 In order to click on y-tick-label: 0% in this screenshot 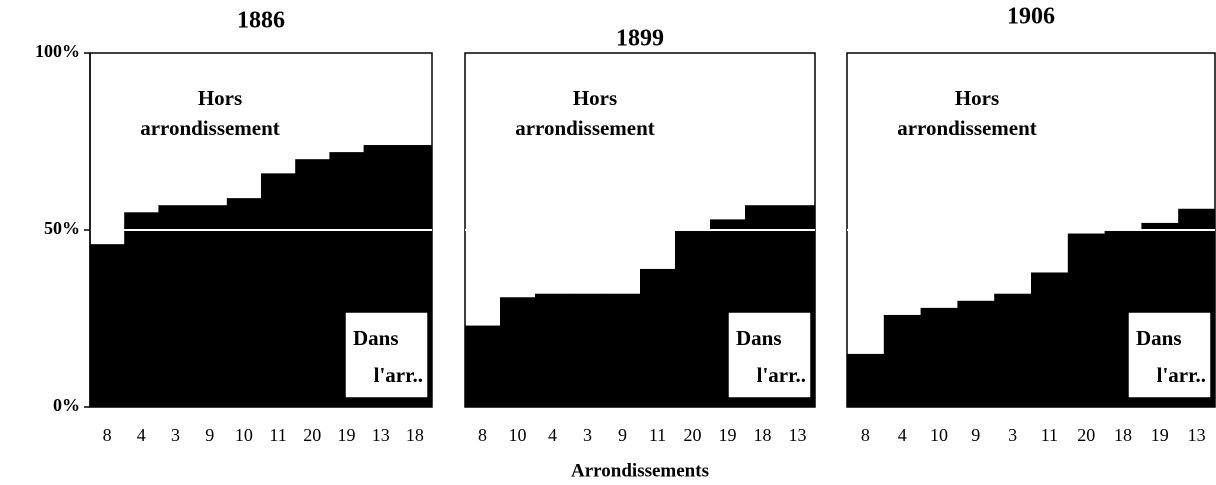, I will do `click(66, 405)`.